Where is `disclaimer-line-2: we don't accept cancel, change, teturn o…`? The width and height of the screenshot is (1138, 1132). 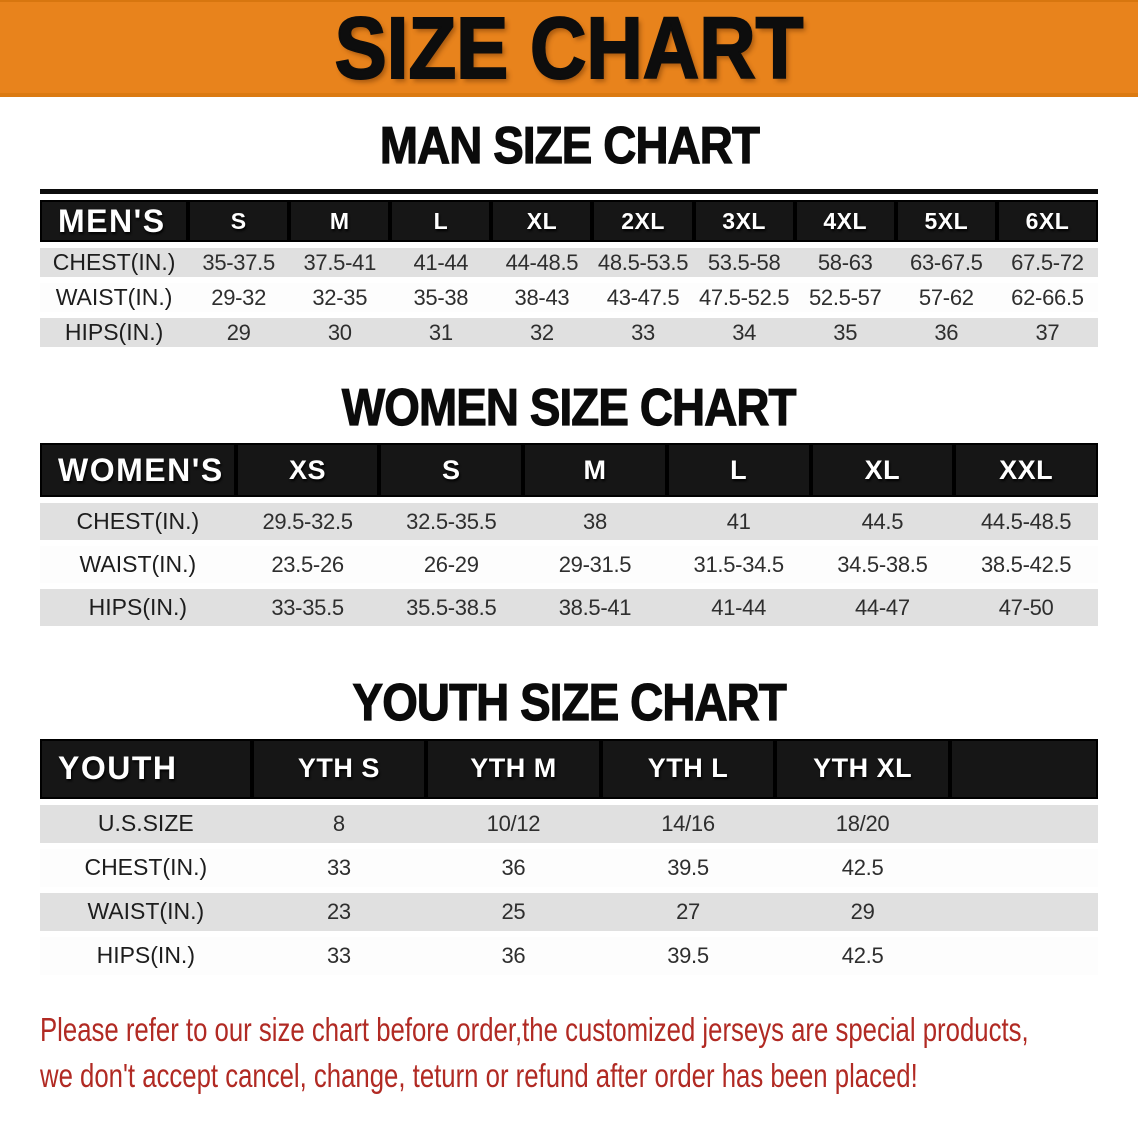
disclaimer-line-2: we don't accept cancel, change, teturn o… is located at coordinates (479, 1075).